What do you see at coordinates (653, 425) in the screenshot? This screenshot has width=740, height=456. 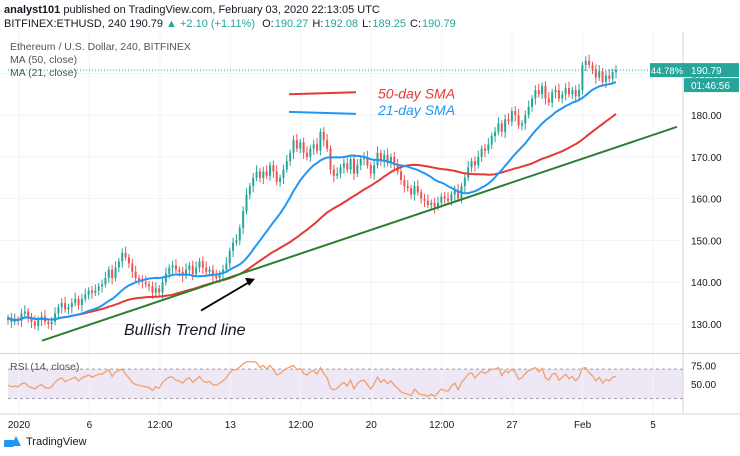 I see `time-tick-label: 5` at bounding box center [653, 425].